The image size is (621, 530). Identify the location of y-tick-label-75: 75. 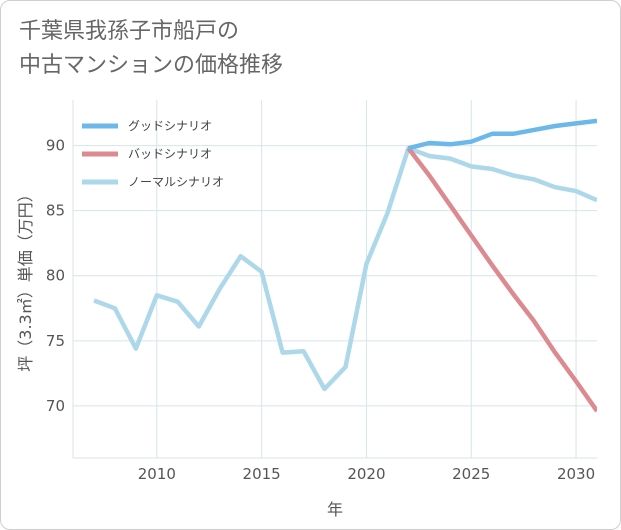
(55, 341).